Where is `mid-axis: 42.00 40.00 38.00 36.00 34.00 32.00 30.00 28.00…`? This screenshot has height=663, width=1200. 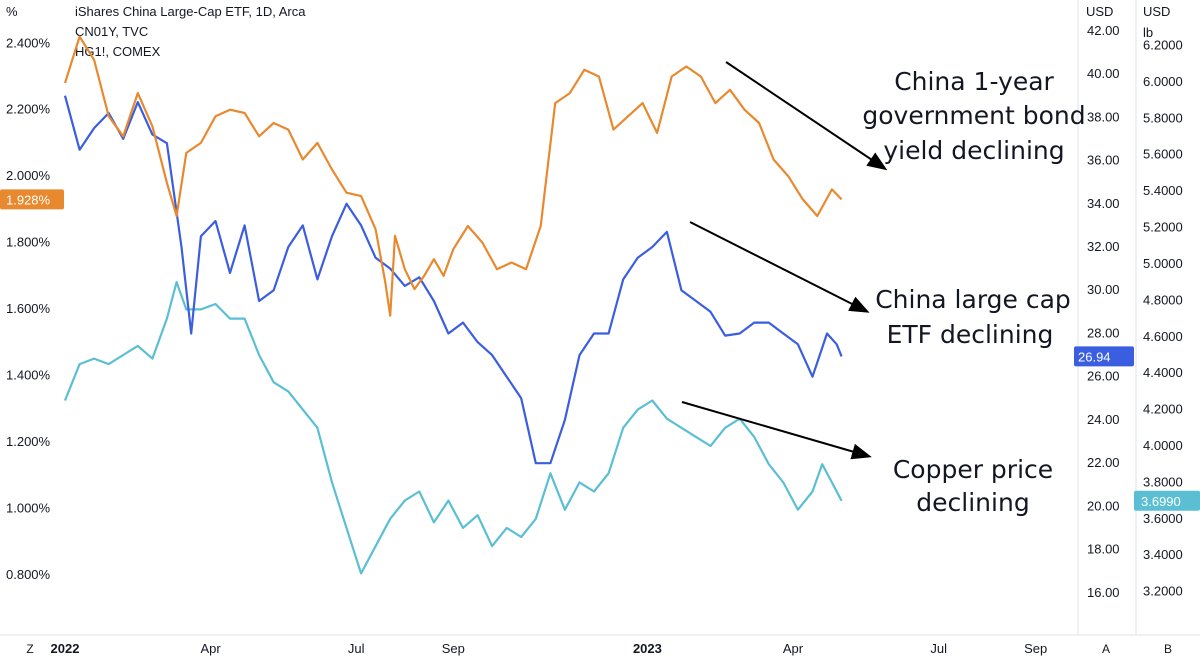
mid-axis: 42.00 40.00 38.00 36.00 34.00 32.00 30.00 28.00… is located at coordinates (1103, 311).